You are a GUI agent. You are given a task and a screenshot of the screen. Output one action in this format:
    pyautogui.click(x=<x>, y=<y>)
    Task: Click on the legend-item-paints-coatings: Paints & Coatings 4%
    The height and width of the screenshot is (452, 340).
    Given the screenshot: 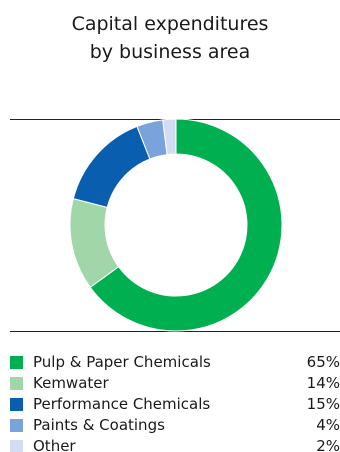 What is the action you would take?
    pyautogui.click(x=175, y=425)
    